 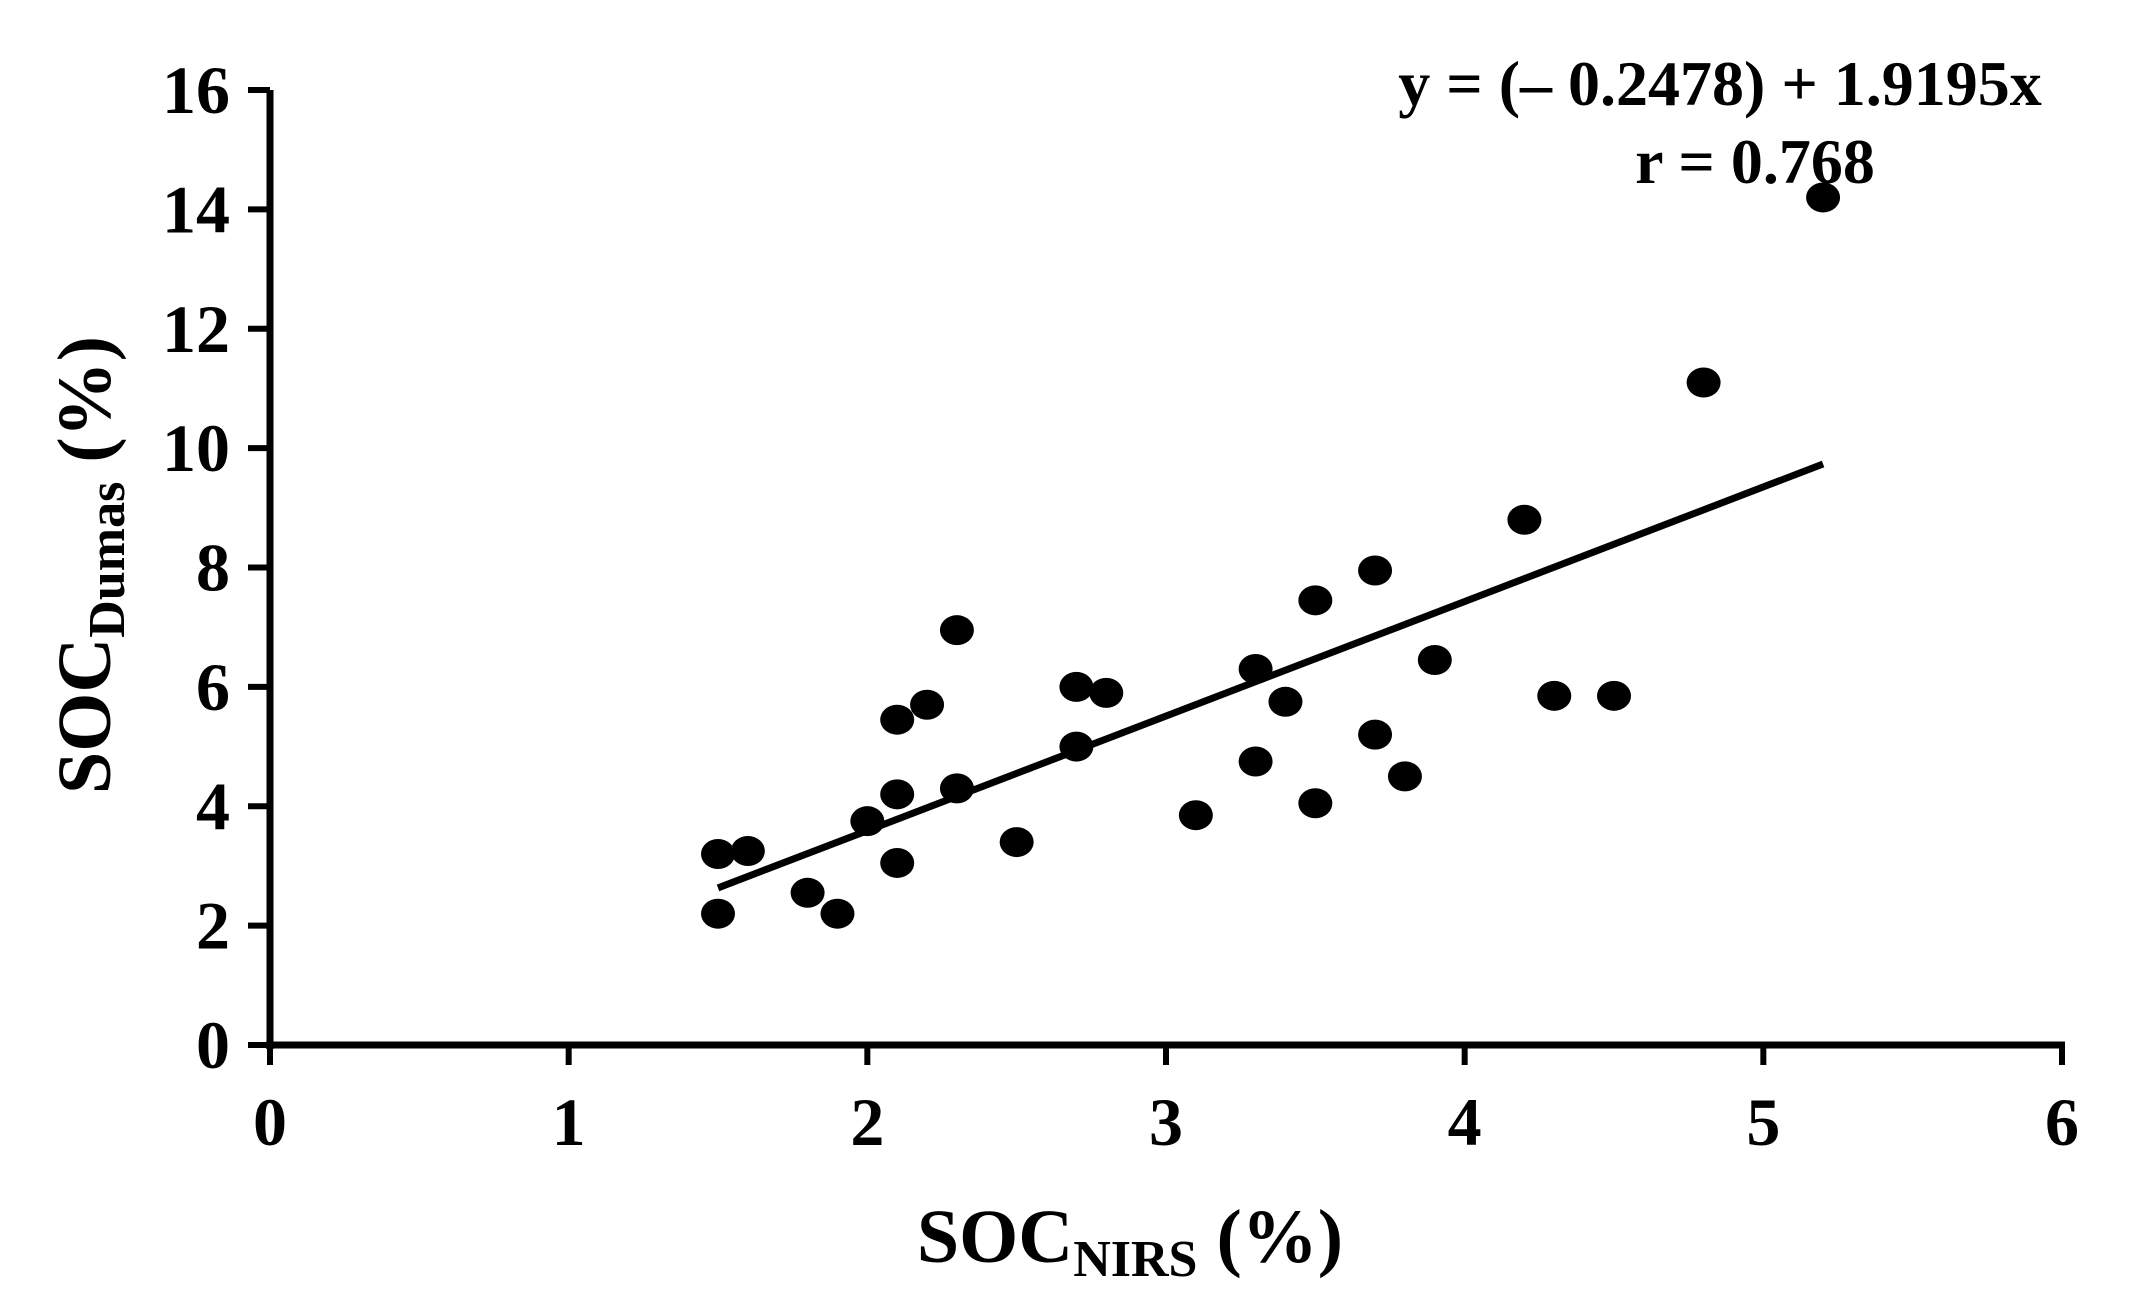 What do you see at coordinates (196, 329) in the screenshot?
I see `y-tick-label: 12` at bounding box center [196, 329].